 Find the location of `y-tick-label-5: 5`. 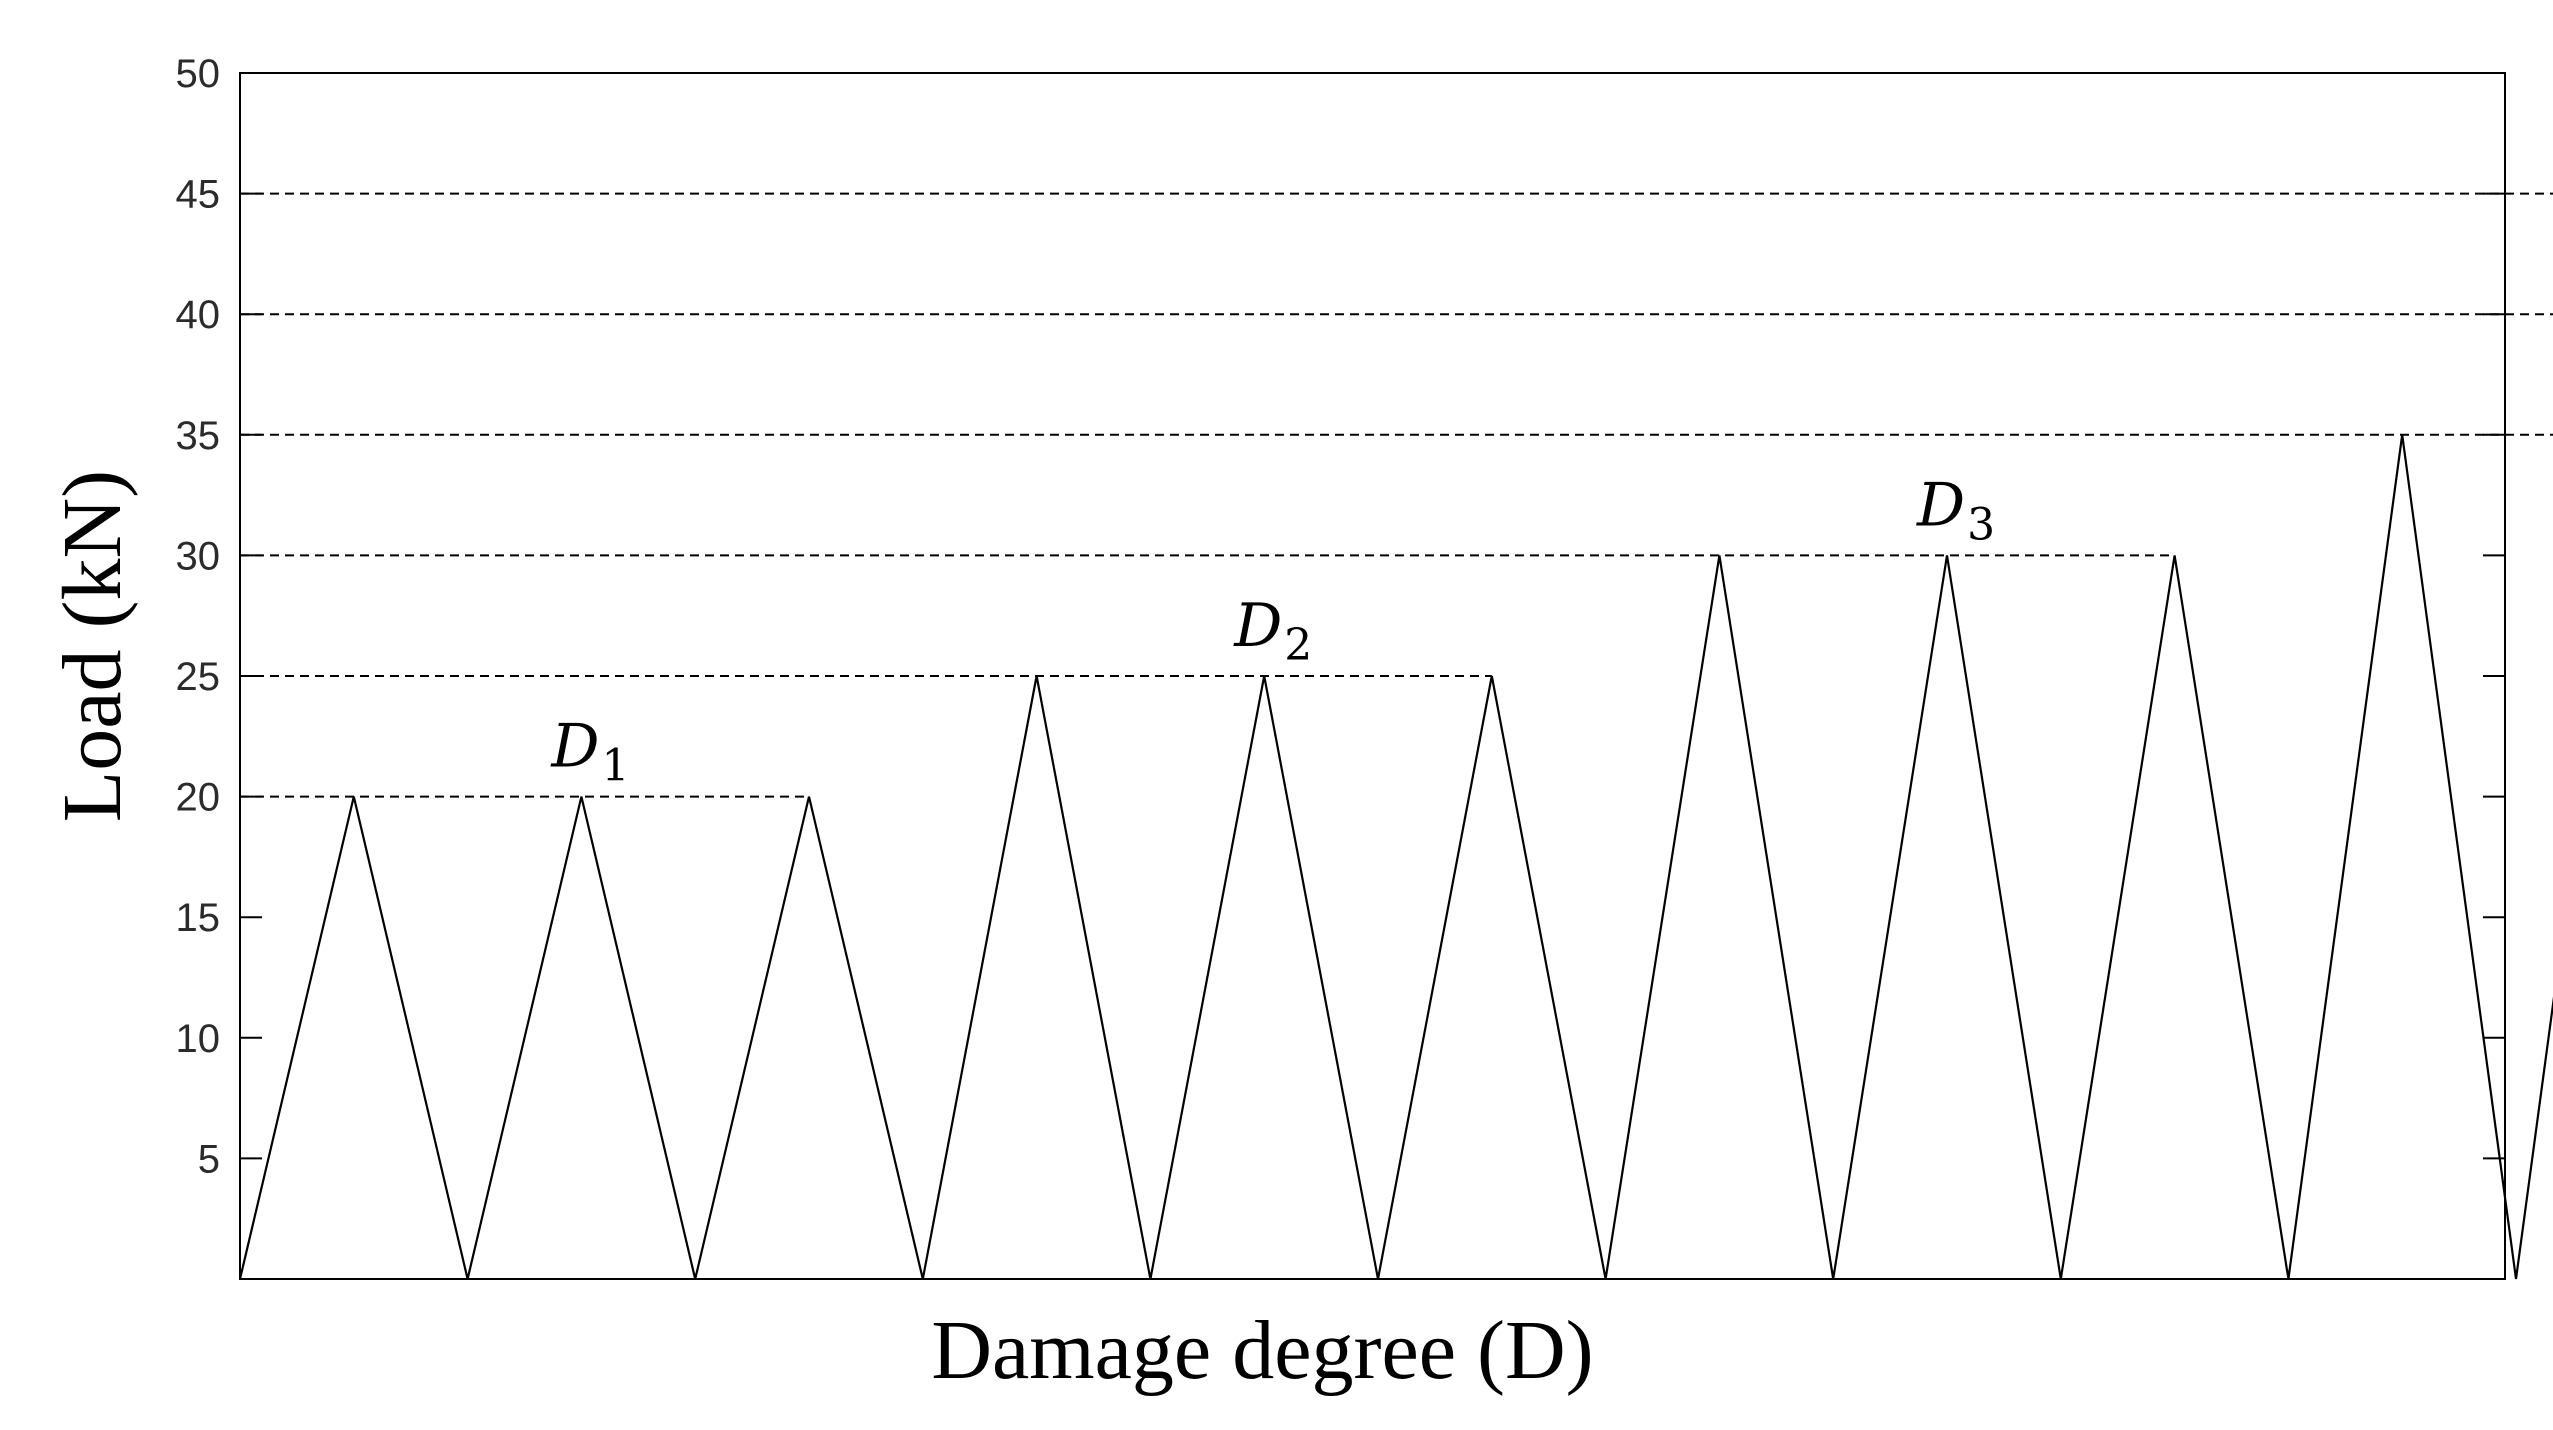

y-tick-label-5: 5 is located at coordinates (209, 1159).